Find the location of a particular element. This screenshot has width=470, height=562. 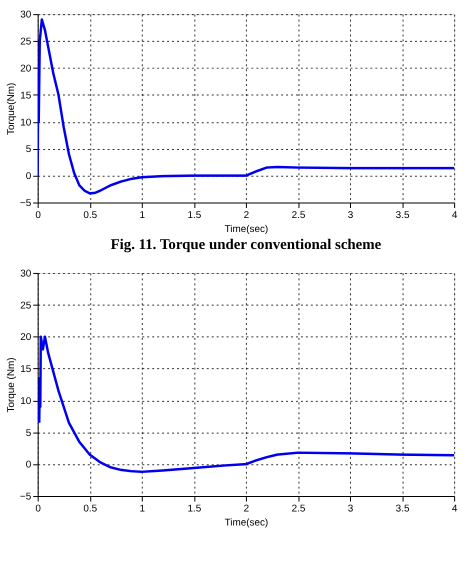

y-axis-title: Torque(Nm) is located at coordinates (11, 108).